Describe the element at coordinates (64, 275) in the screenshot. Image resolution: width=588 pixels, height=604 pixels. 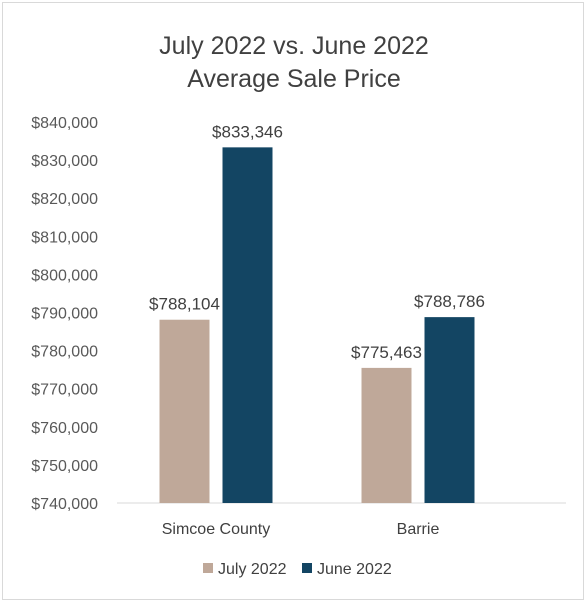
I see `y-tick-label: $800,000` at that location.